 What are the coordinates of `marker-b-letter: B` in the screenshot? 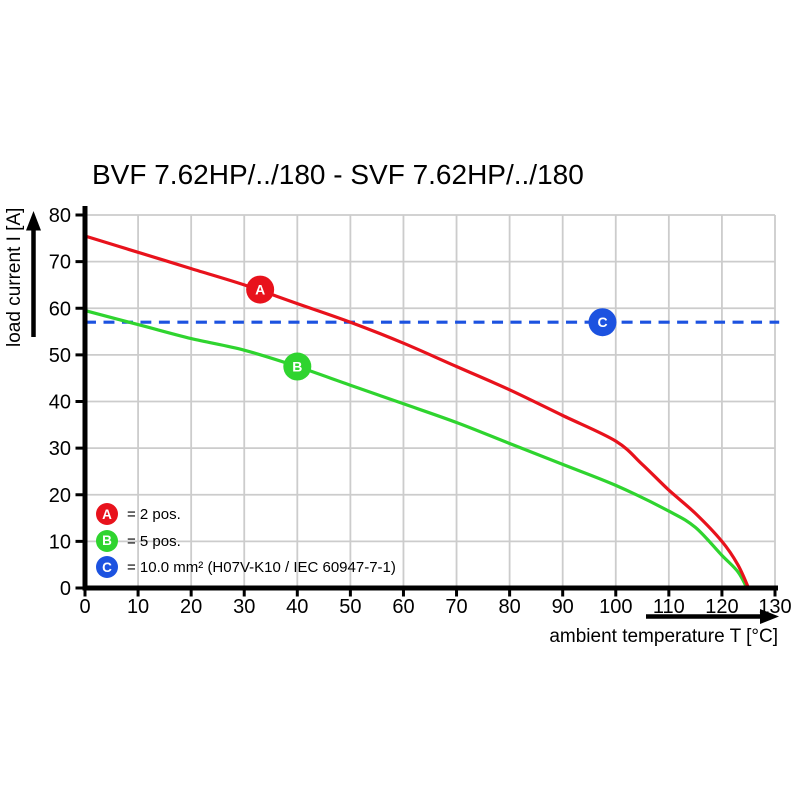 It's located at (297, 367).